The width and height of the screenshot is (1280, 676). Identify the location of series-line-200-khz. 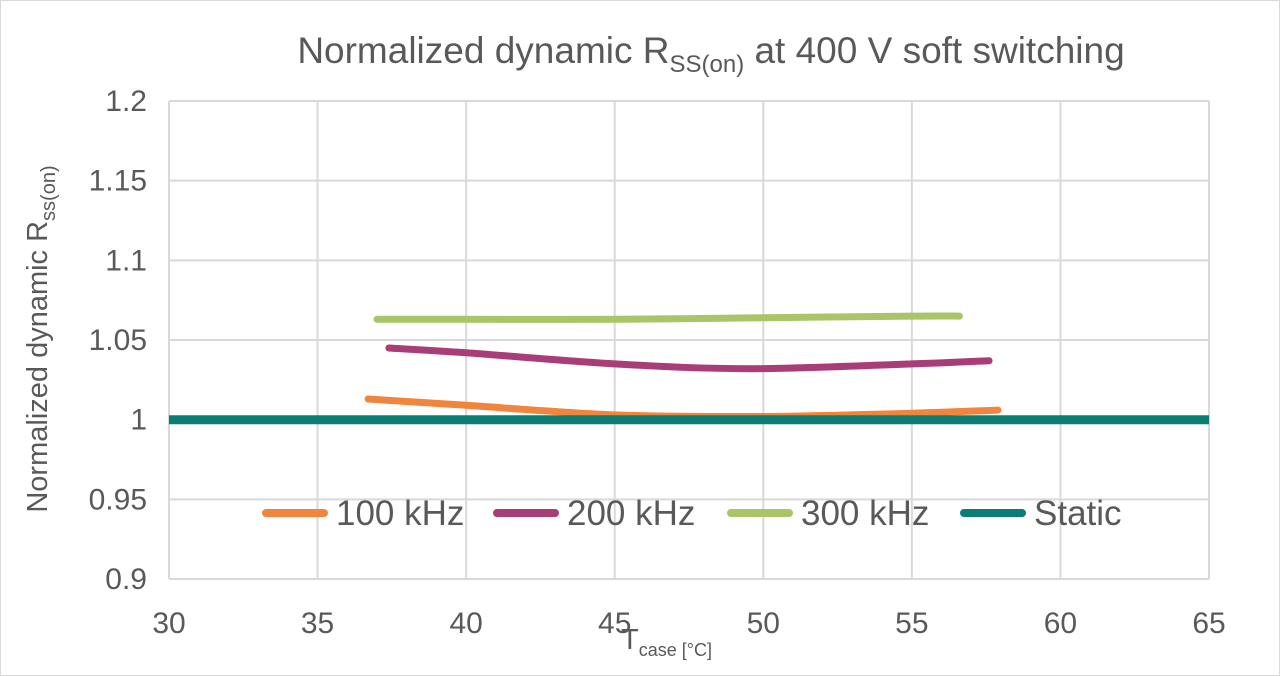
(689, 358).